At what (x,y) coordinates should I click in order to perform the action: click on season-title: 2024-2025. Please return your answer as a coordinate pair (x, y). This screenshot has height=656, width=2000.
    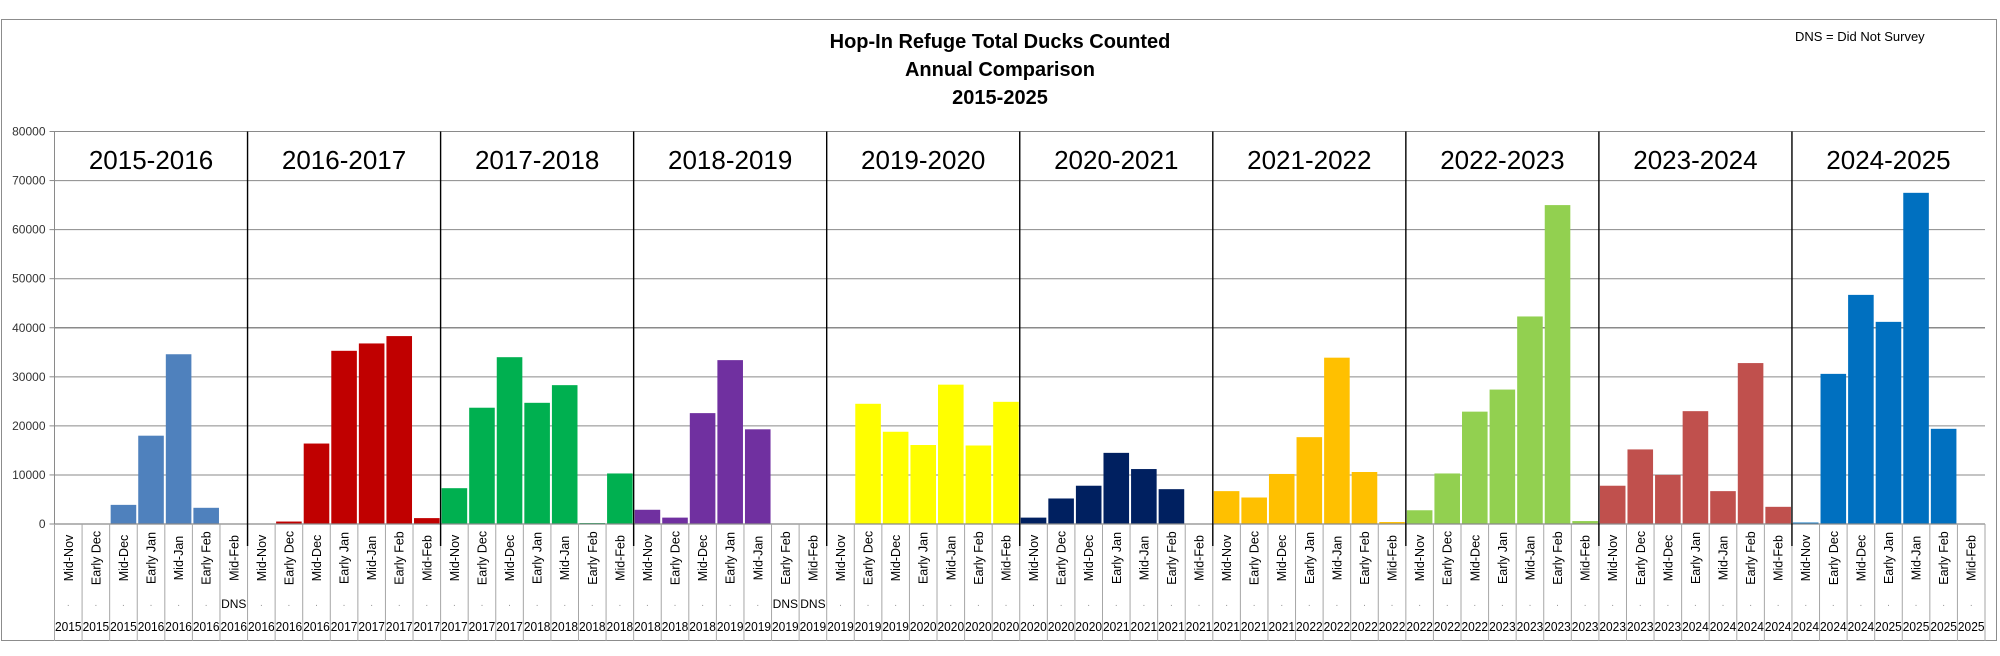
    Looking at the image, I should click on (1888, 160).